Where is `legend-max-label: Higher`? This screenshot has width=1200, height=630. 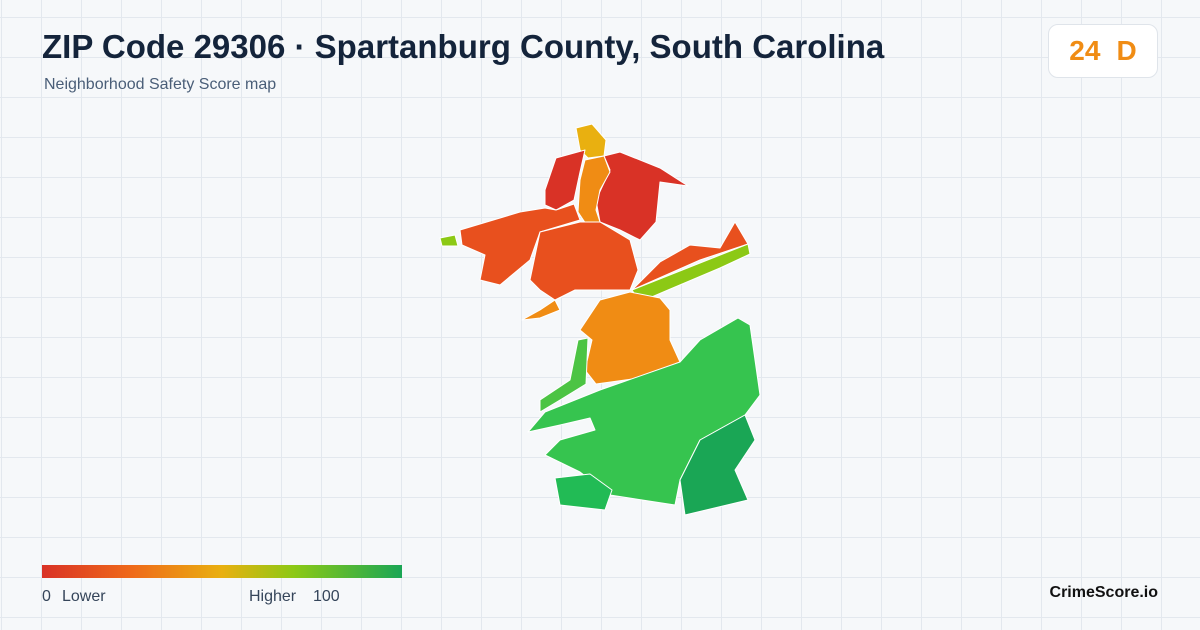
legend-max-label: Higher is located at coordinates (273, 596).